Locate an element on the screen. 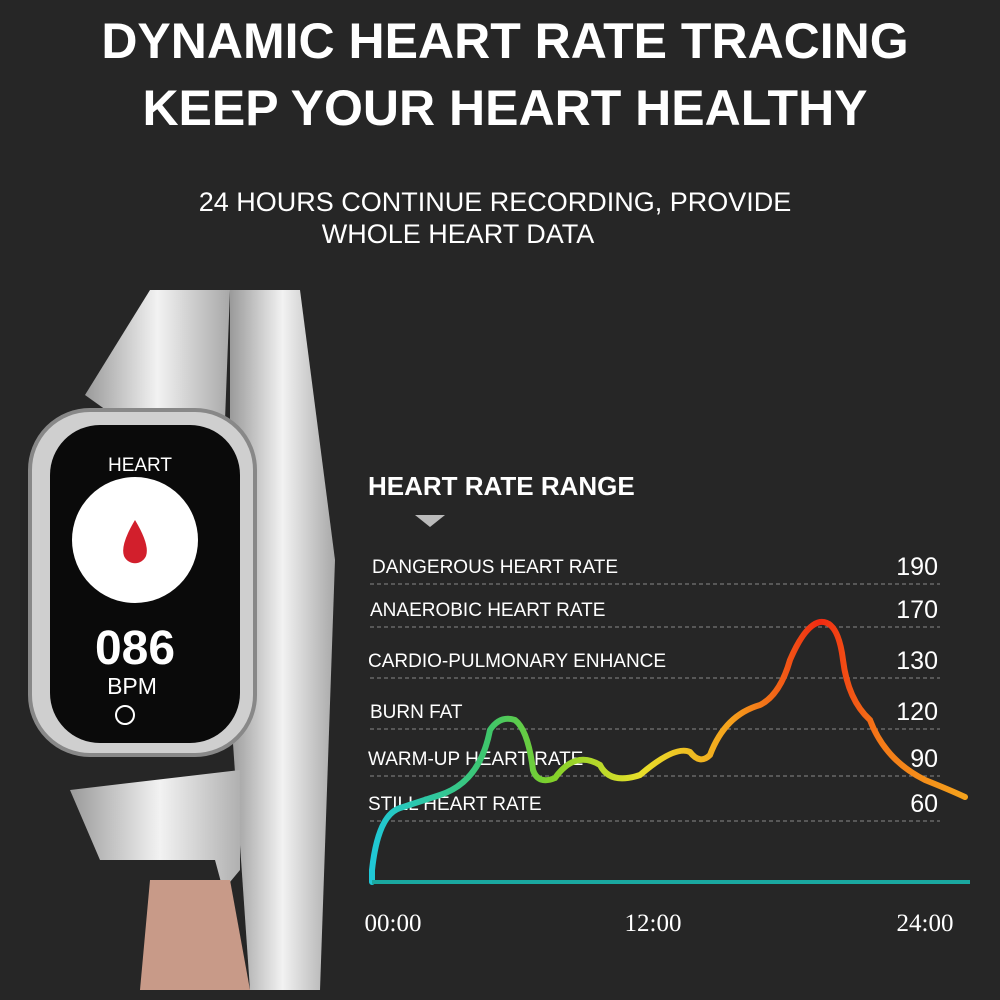 This screenshot has height=1000, width=1000. title-line: KEEP YOUR HEART HEALTHY is located at coordinates (504, 108).